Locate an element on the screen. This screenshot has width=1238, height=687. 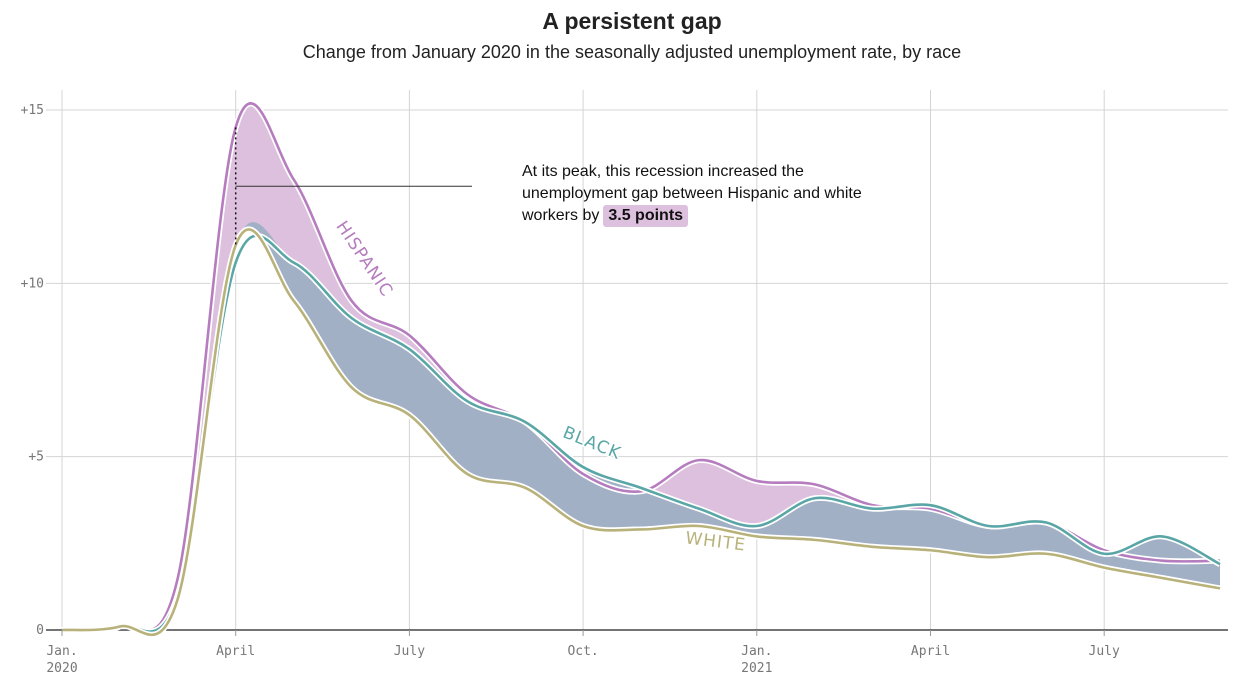
x-tick-sublabel: 2021 is located at coordinates (756, 668).